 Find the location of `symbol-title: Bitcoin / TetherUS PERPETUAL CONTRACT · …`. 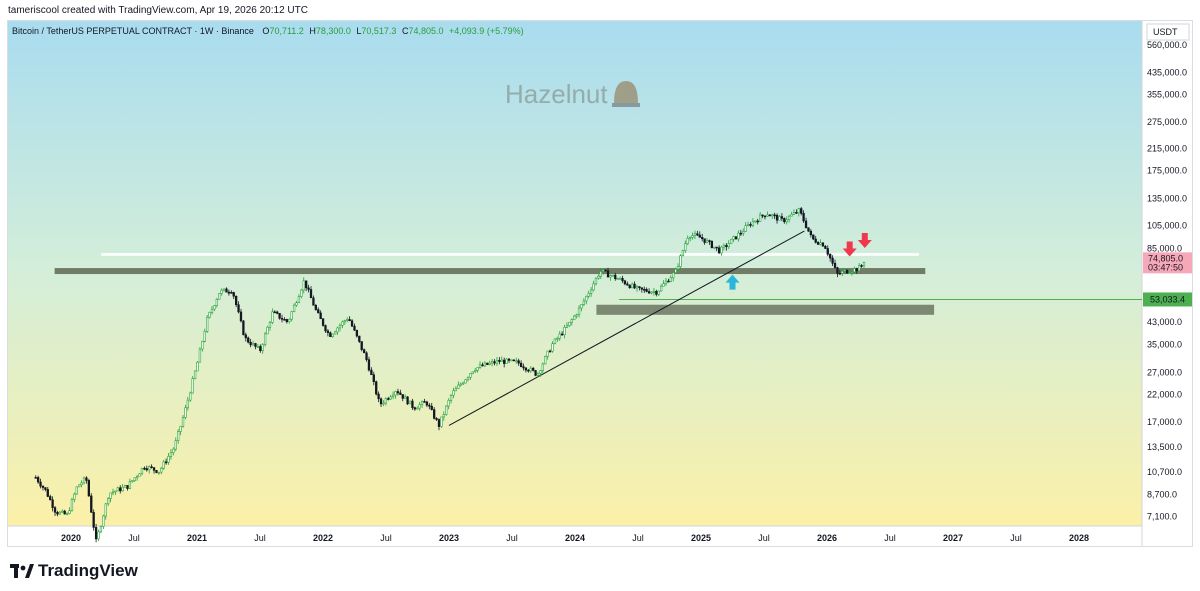

symbol-title: Bitcoin / TetherUS PERPETUAL CONTRACT · … is located at coordinates (133, 31).